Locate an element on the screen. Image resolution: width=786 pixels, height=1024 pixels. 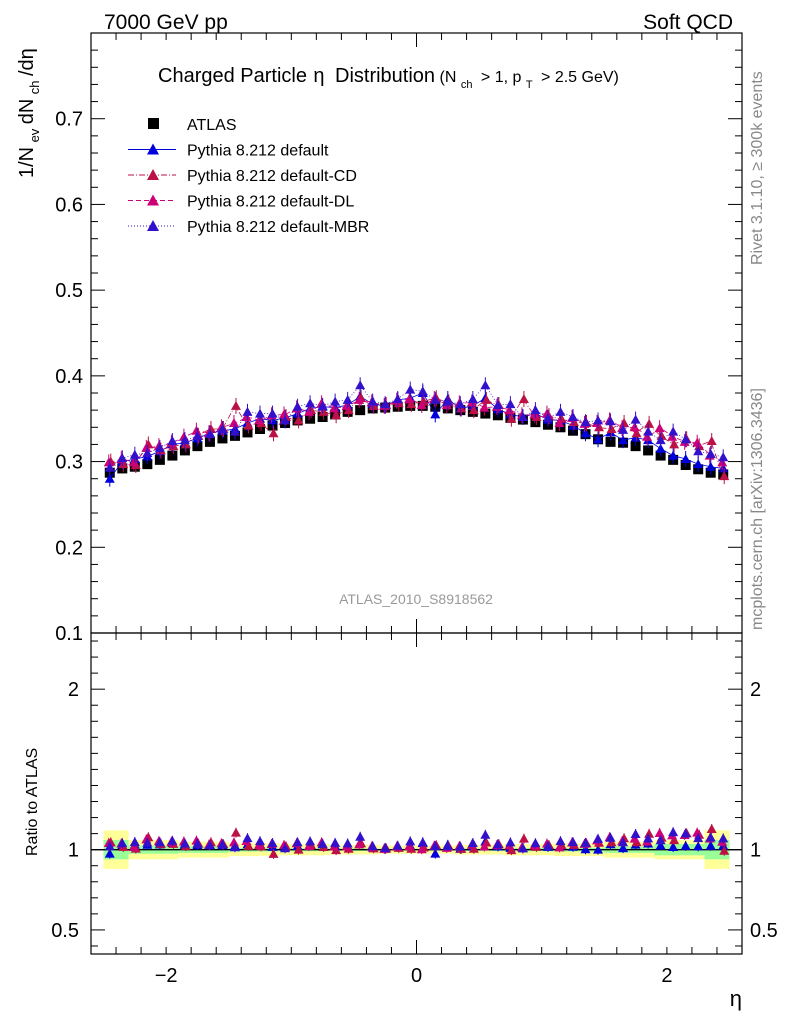
y-tick-label: 0.2 is located at coordinates (69, 548).